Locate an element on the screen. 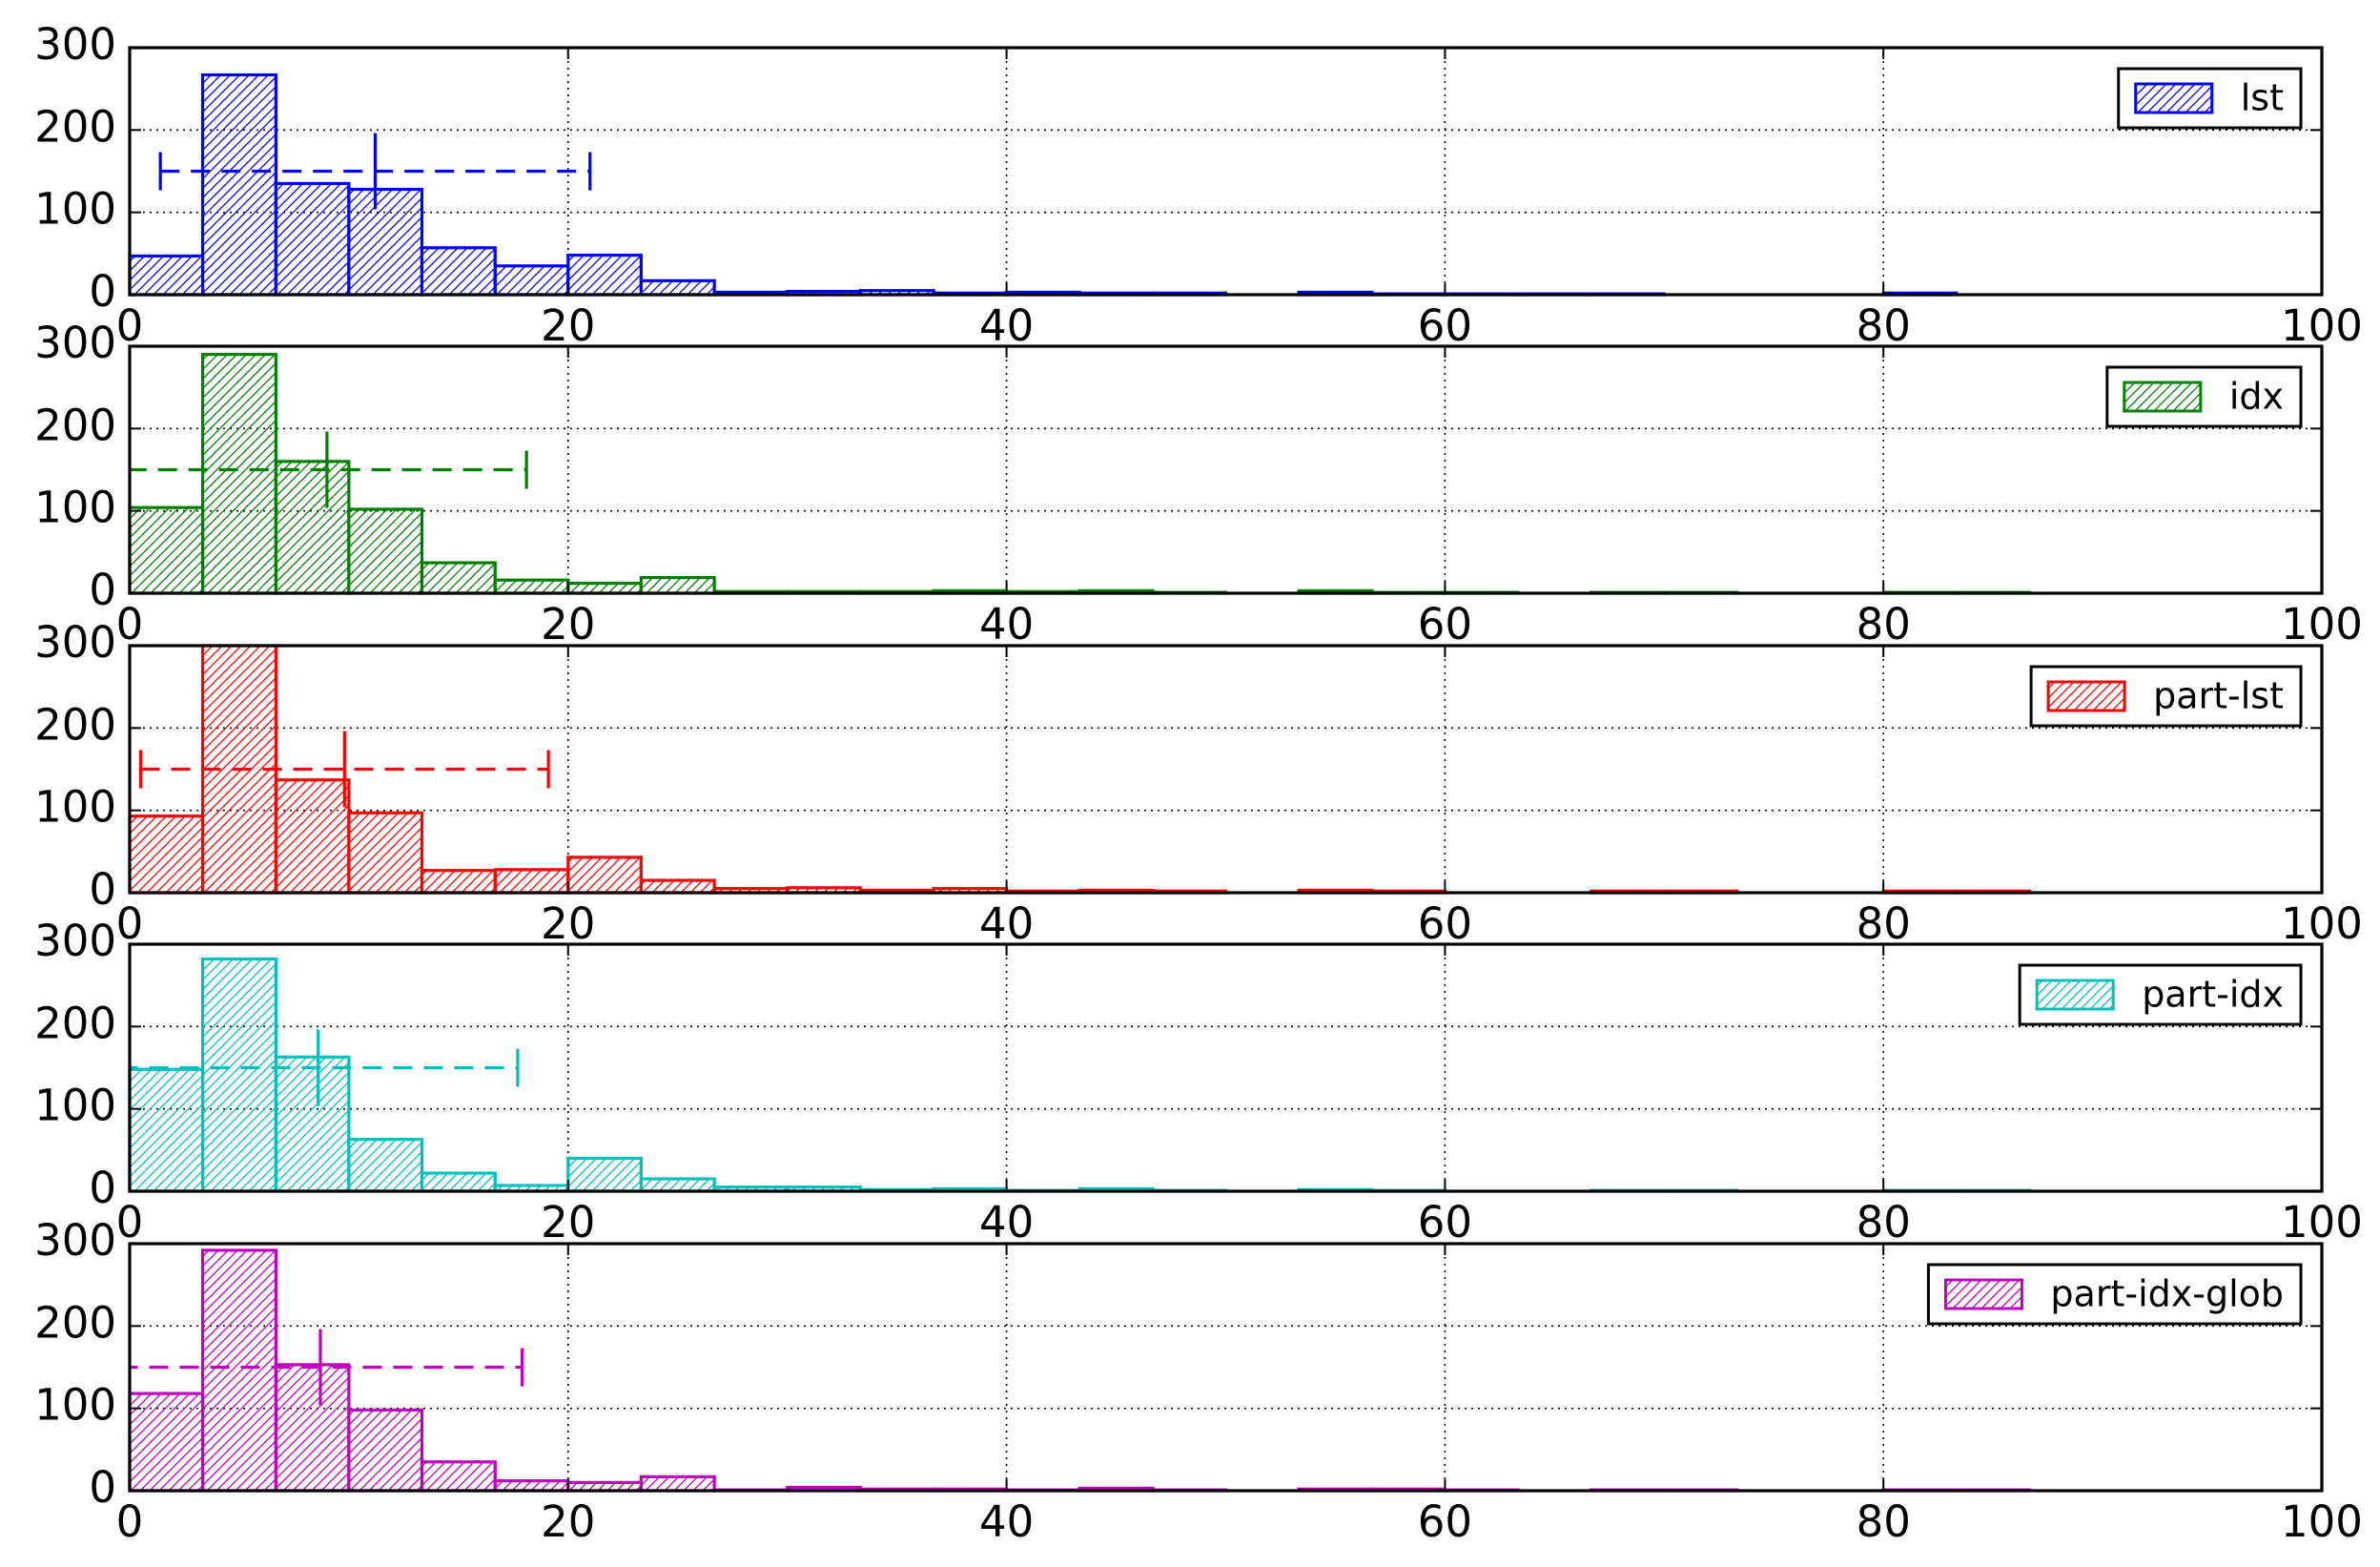 The image size is (2380, 1567). legend: lst is located at coordinates (2210, 99).